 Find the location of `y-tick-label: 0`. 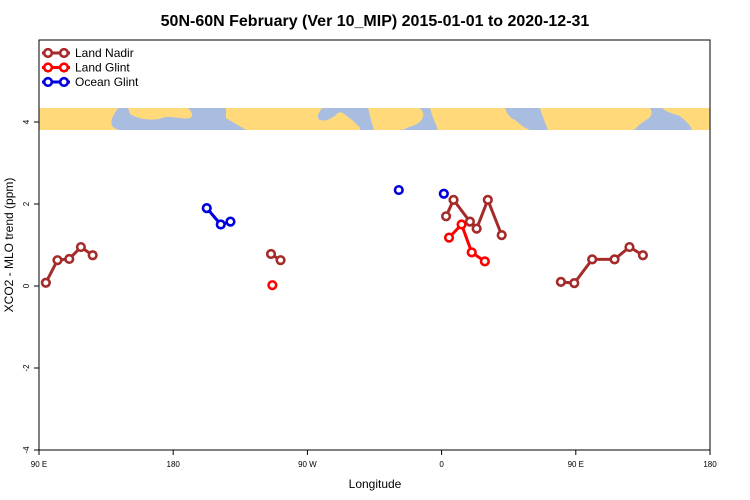

y-tick-label: 0 is located at coordinates (26, 285).